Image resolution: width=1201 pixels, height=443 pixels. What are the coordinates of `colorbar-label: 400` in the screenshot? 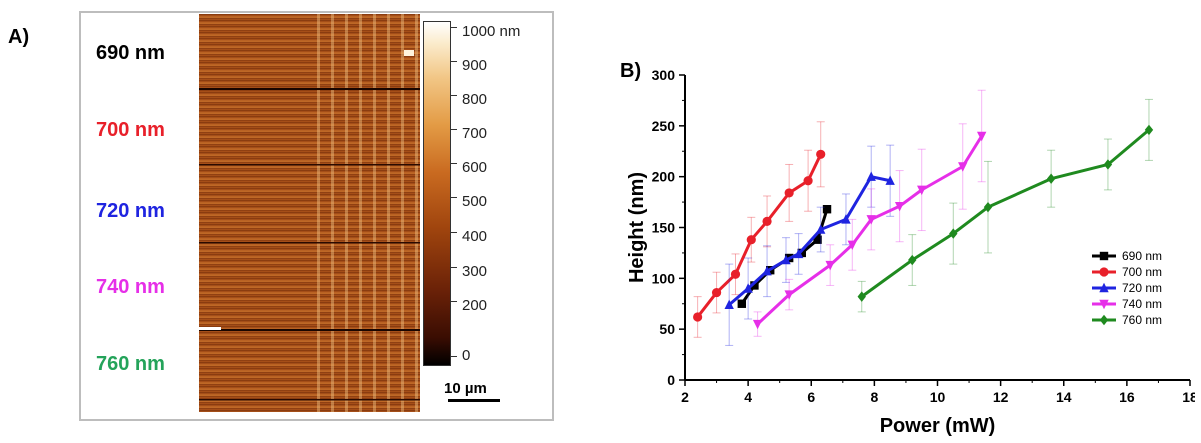 It's located at (475, 236).